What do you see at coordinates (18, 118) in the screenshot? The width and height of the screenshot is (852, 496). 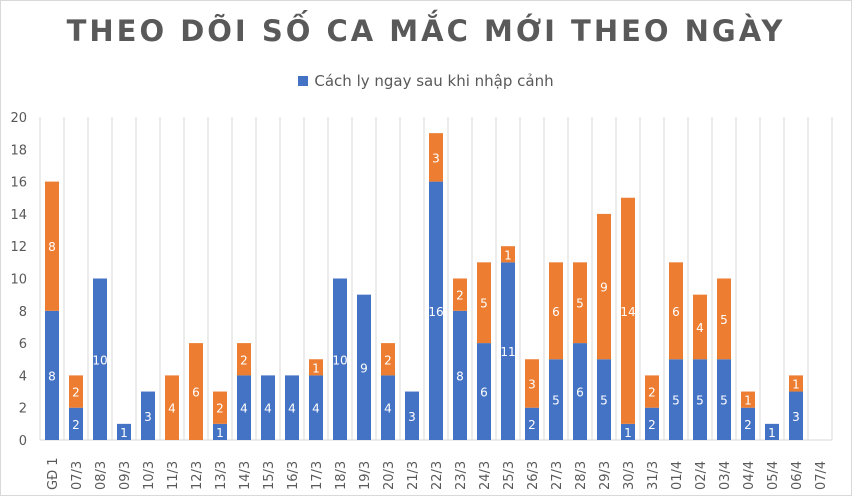 I see `y-tick-label: 20` at bounding box center [18, 118].